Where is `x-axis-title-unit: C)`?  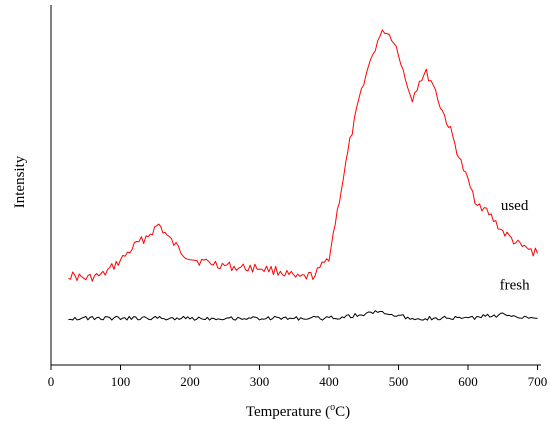
x-axis-title-unit: C) is located at coordinates (342, 412).